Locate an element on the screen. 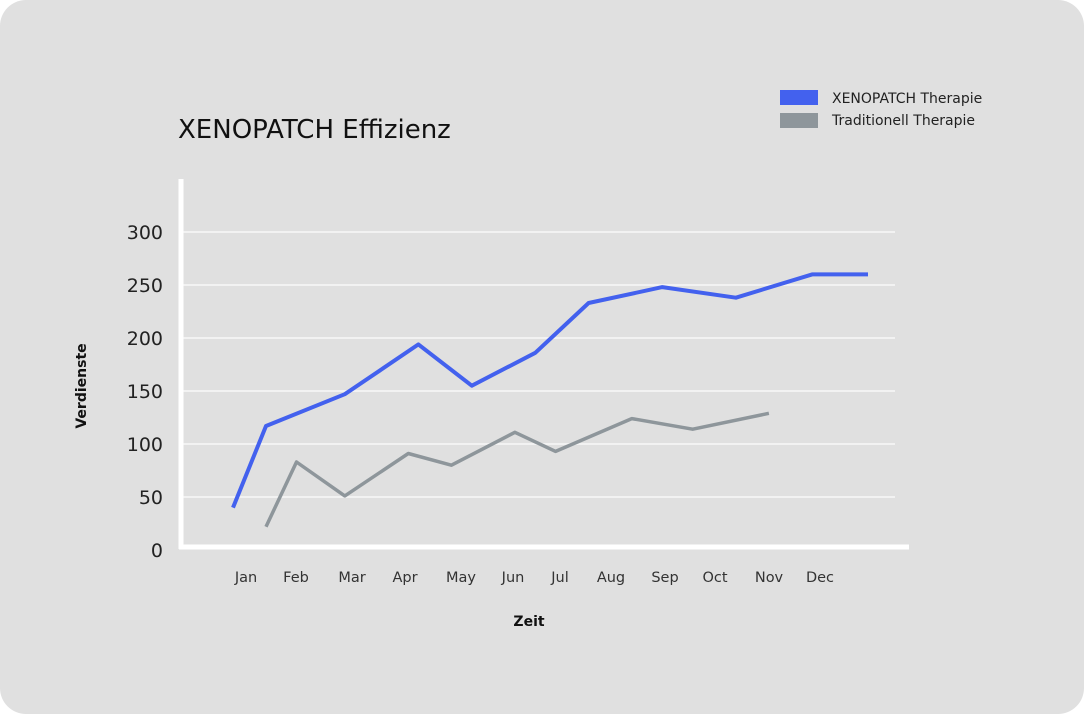 This screenshot has width=1084, height=714. y-tick-label: 300 is located at coordinates (145, 233).